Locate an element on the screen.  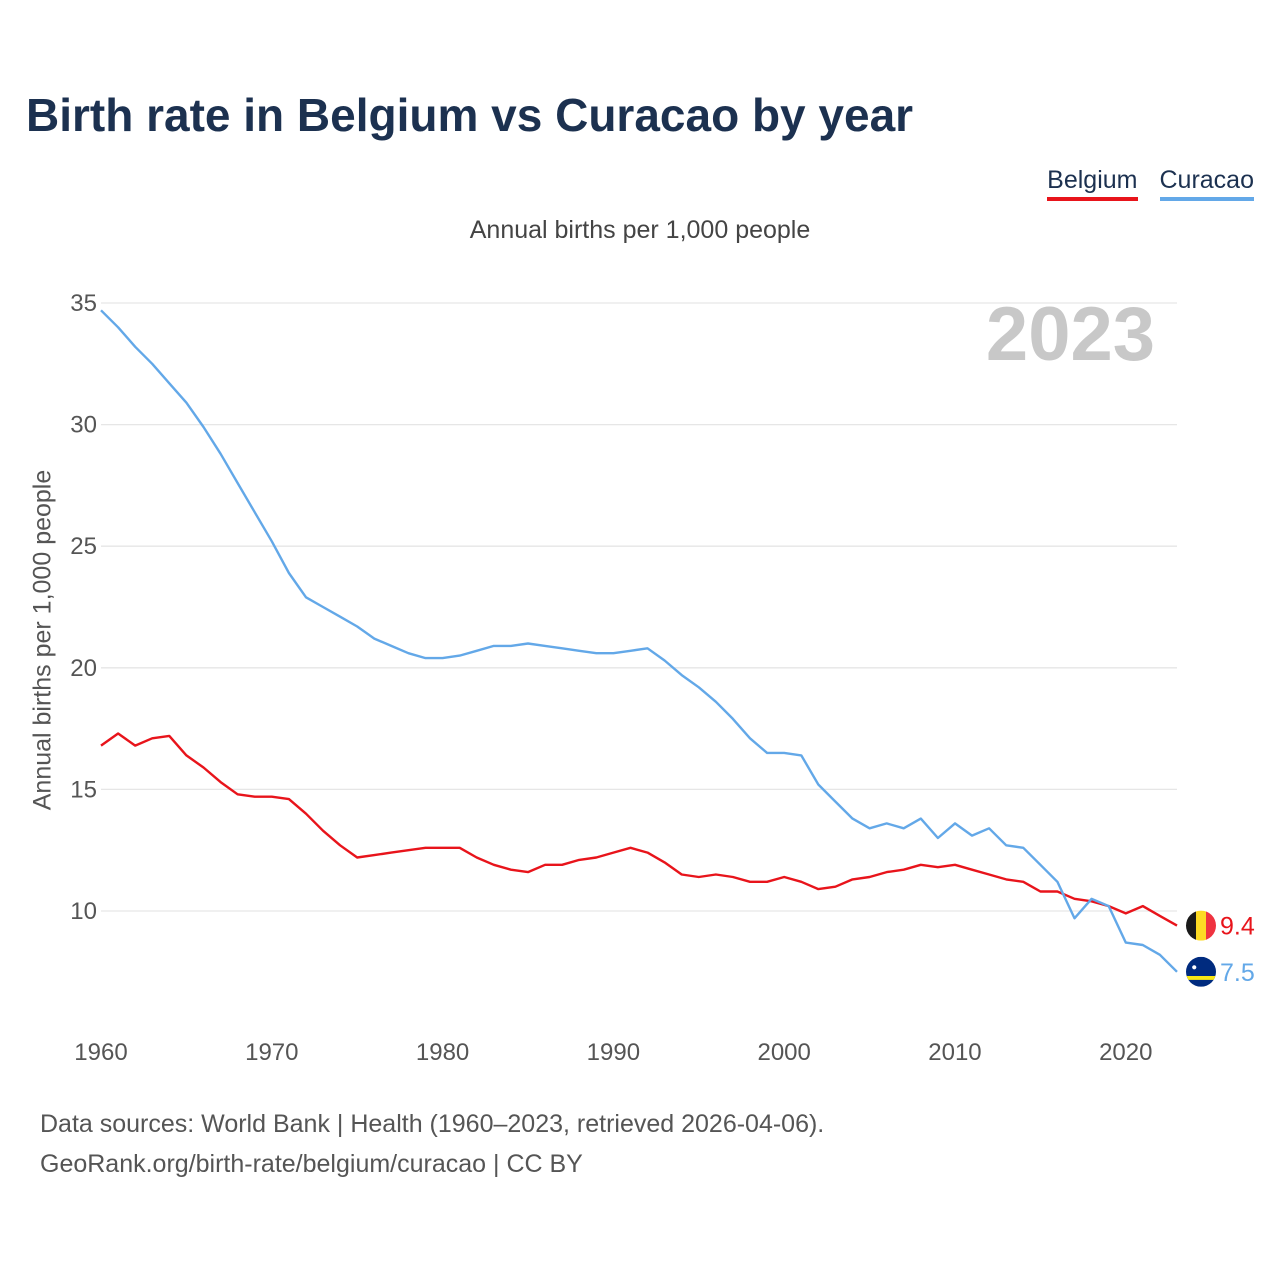
y-tick-label: 15 is located at coordinates (83, 789).